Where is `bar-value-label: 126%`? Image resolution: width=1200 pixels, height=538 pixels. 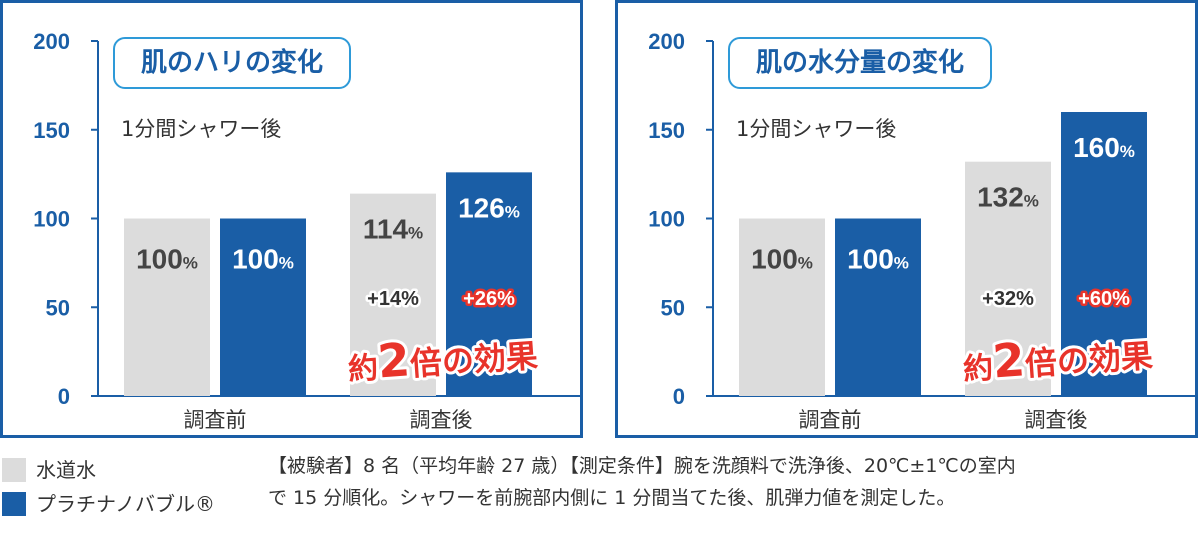
bar-value-label: 126% is located at coordinates (489, 207).